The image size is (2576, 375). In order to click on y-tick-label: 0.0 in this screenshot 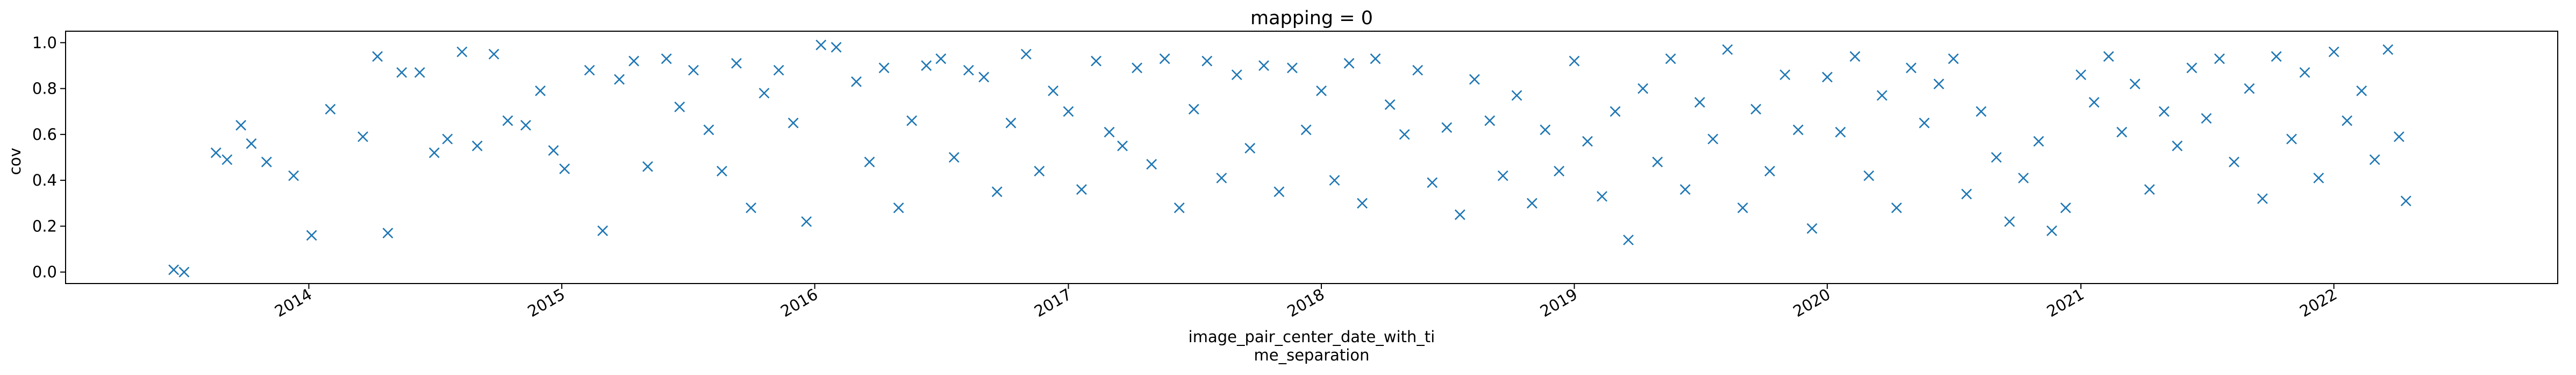, I will do `click(44, 272)`.